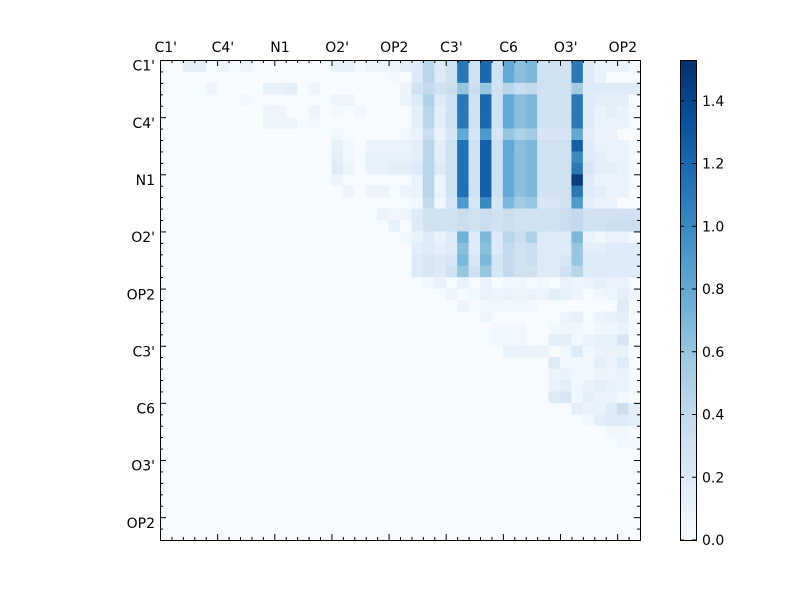 The height and width of the screenshot is (600, 800). Describe the element at coordinates (702, 321) in the screenshot. I see `colorbar-ticks: 0.0 0.2 0.4 0.6 0.8 1.0 1.2 1.4` at that location.